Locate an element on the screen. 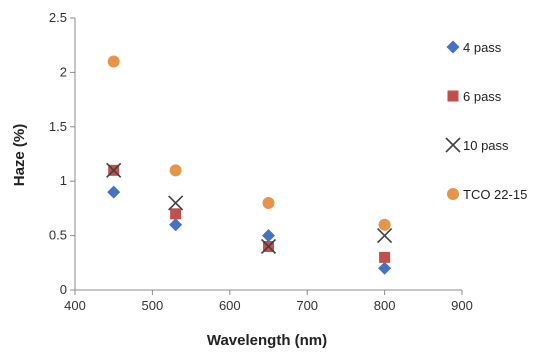 The width and height of the screenshot is (534, 352). legend-item-6-pass: 6 pass is located at coordinates (474, 96).